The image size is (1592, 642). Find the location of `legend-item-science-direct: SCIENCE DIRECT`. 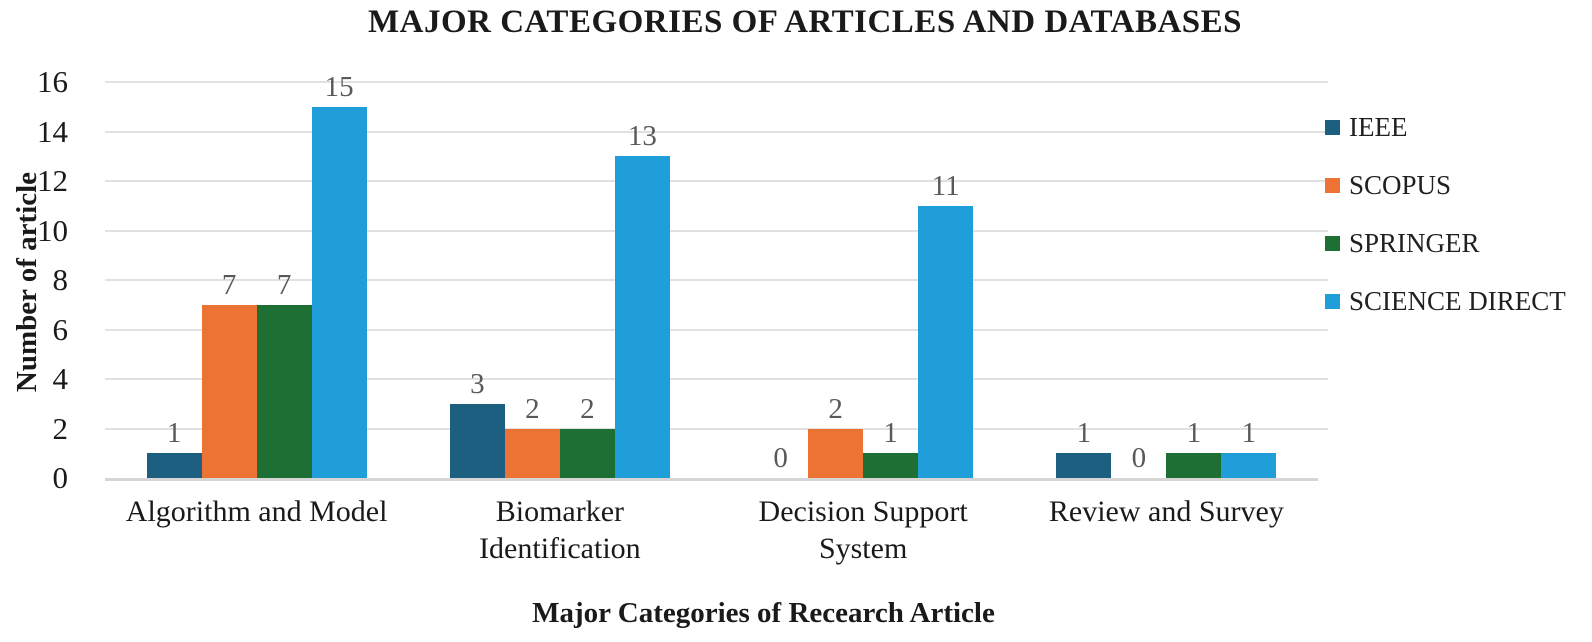

legend-item-science-direct: SCIENCE DIRECT is located at coordinates (1445, 315).